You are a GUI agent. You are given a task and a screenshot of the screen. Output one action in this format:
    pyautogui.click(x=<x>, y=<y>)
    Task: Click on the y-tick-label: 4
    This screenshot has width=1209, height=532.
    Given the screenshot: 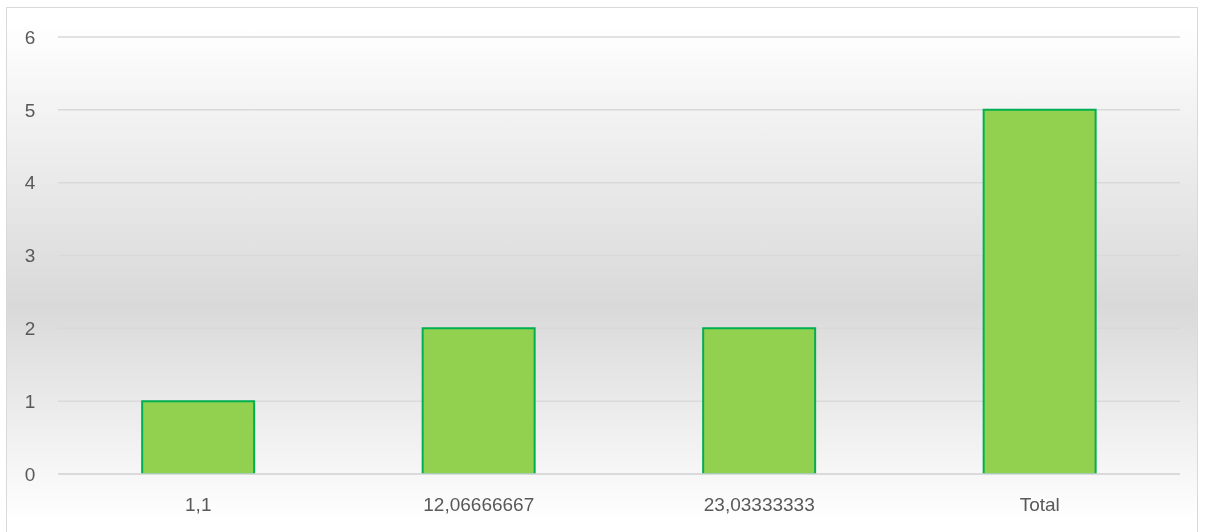 What is the action you would take?
    pyautogui.click(x=30, y=183)
    